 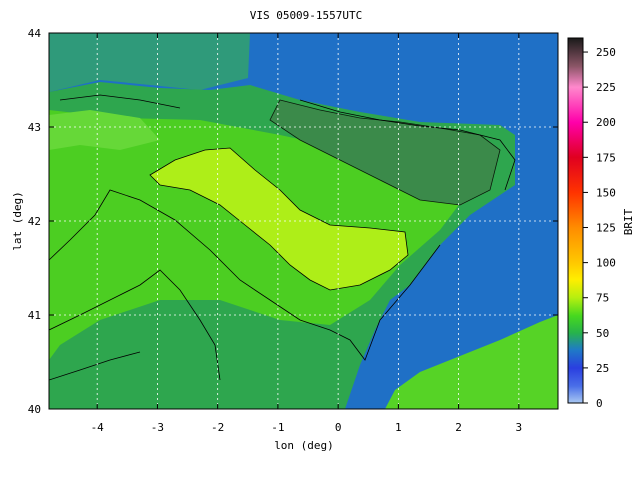 I want to click on y-tick-label: 44, so click(x=35, y=33).